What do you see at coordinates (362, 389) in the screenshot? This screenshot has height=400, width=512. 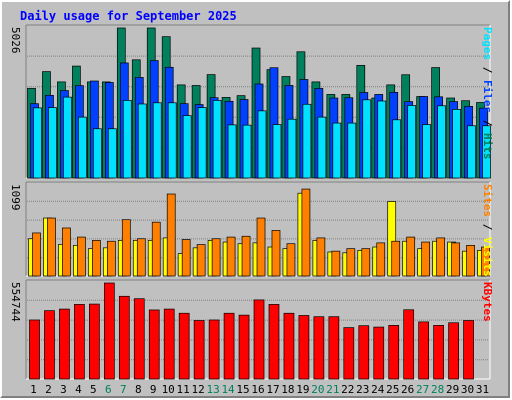 I see `day-label: 23` at bounding box center [362, 389].